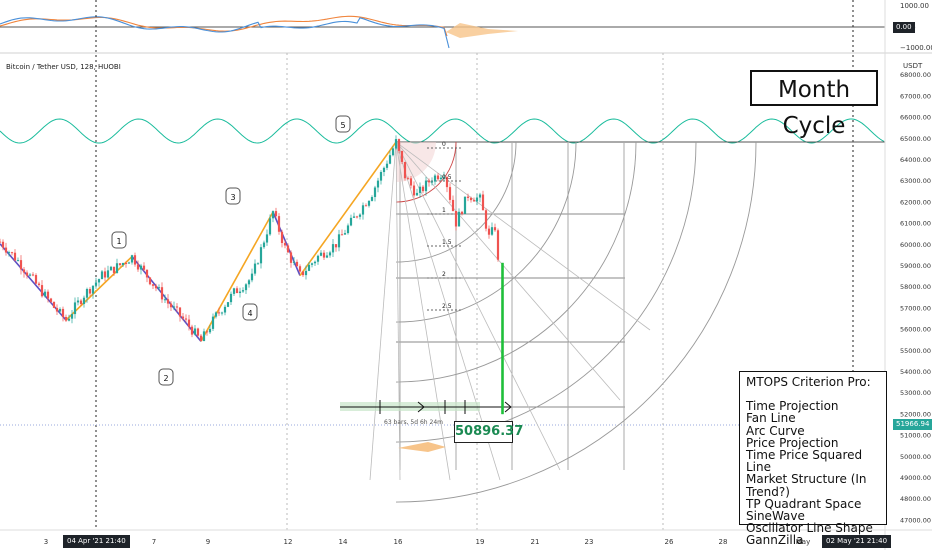 Image resolution: width=932 pixels, height=550 pixels. What do you see at coordinates (286, 243) in the screenshot?
I see `market-structure-line` at bounding box center [286, 243].